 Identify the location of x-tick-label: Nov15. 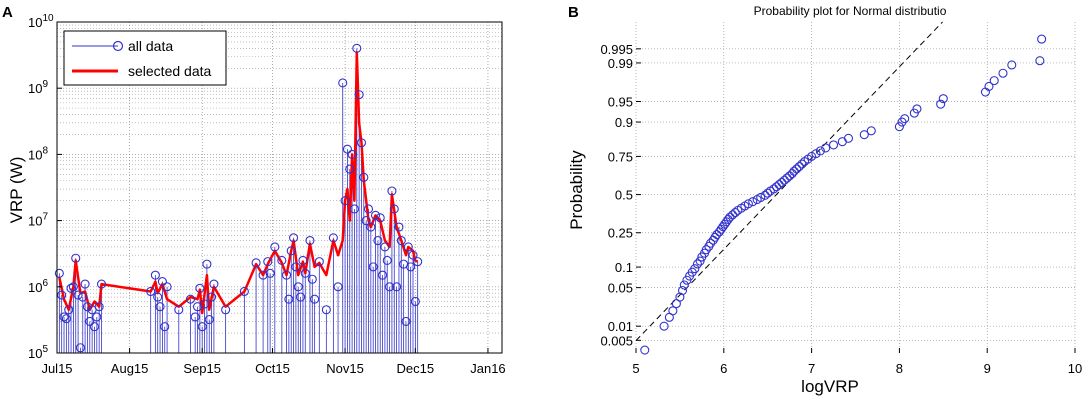
(345, 368).